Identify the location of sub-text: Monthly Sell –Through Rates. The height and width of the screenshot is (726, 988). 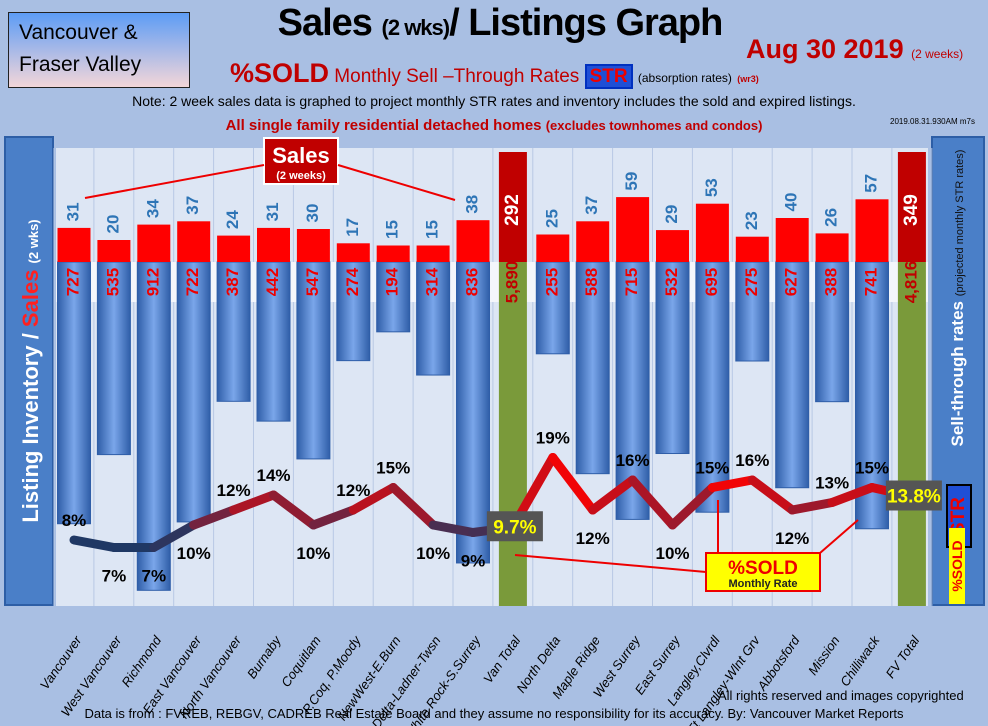
(457, 76).